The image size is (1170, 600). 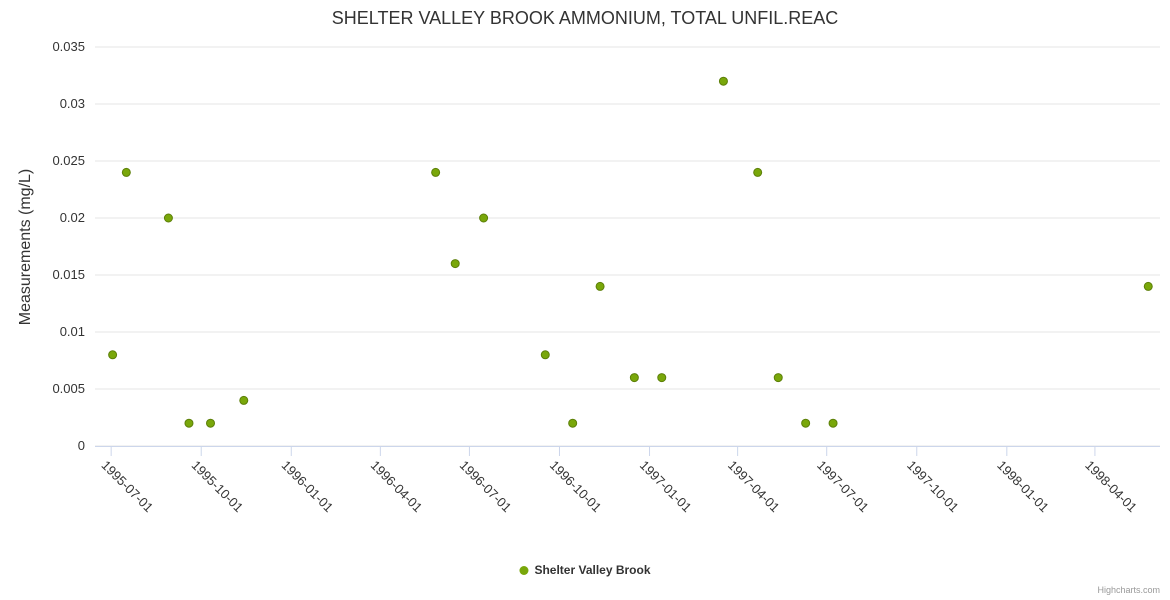 I want to click on x-axis-tick-label: 1996-01-01, so click(x=308, y=487).